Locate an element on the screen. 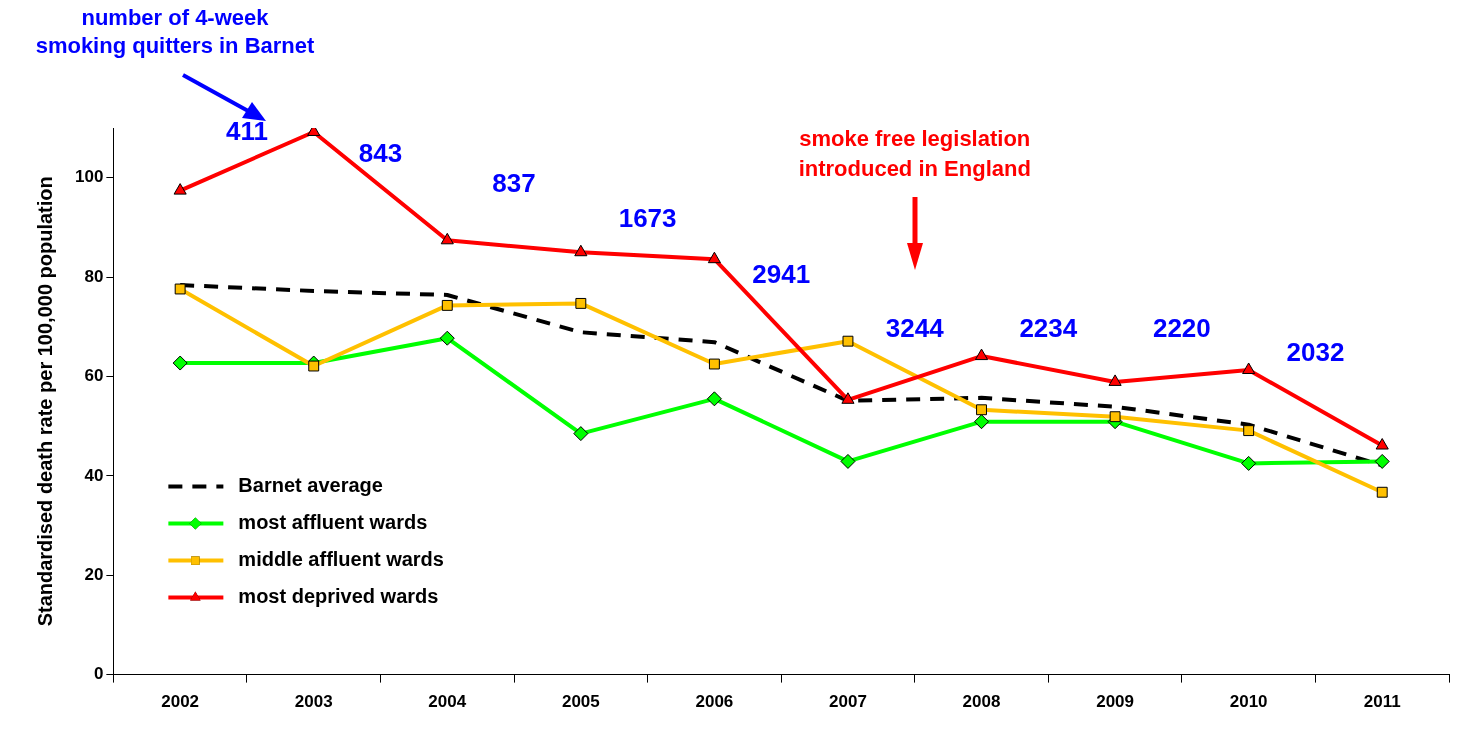 The height and width of the screenshot is (729, 1457). x-tick-label: 2009 is located at coordinates (1115, 702).